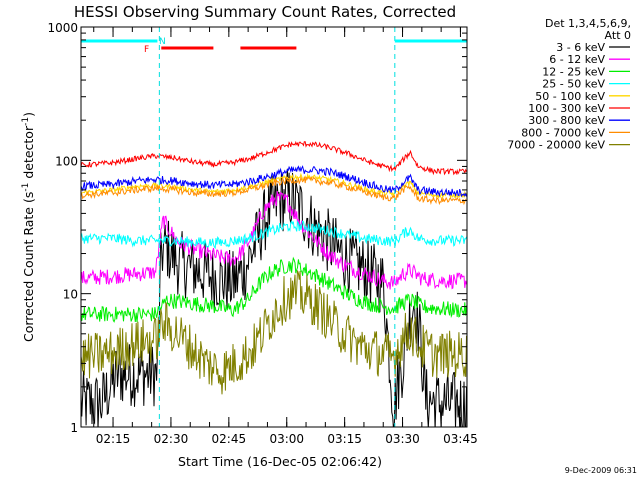 This screenshot has width=640, height=480. Describe the element at coordinates (280, 461) in the screenshot. I see `x-axis-label: Start Time (16-Dec-05 02:06:42)` at that location.